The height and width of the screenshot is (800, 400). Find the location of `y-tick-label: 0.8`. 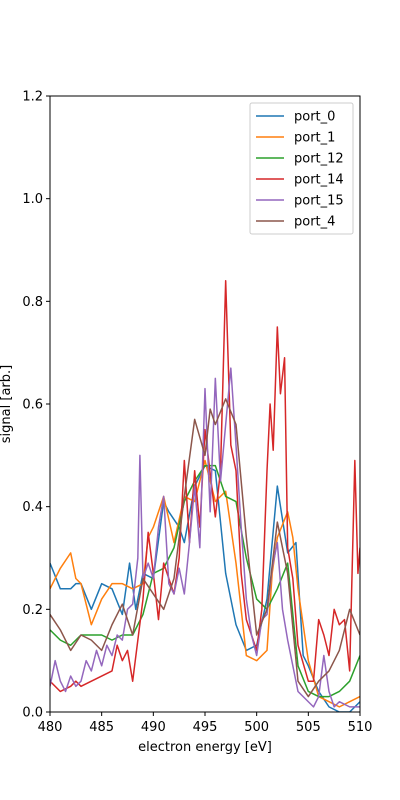

y-tick-label: 0.8 is located at coordinates (32, 302).